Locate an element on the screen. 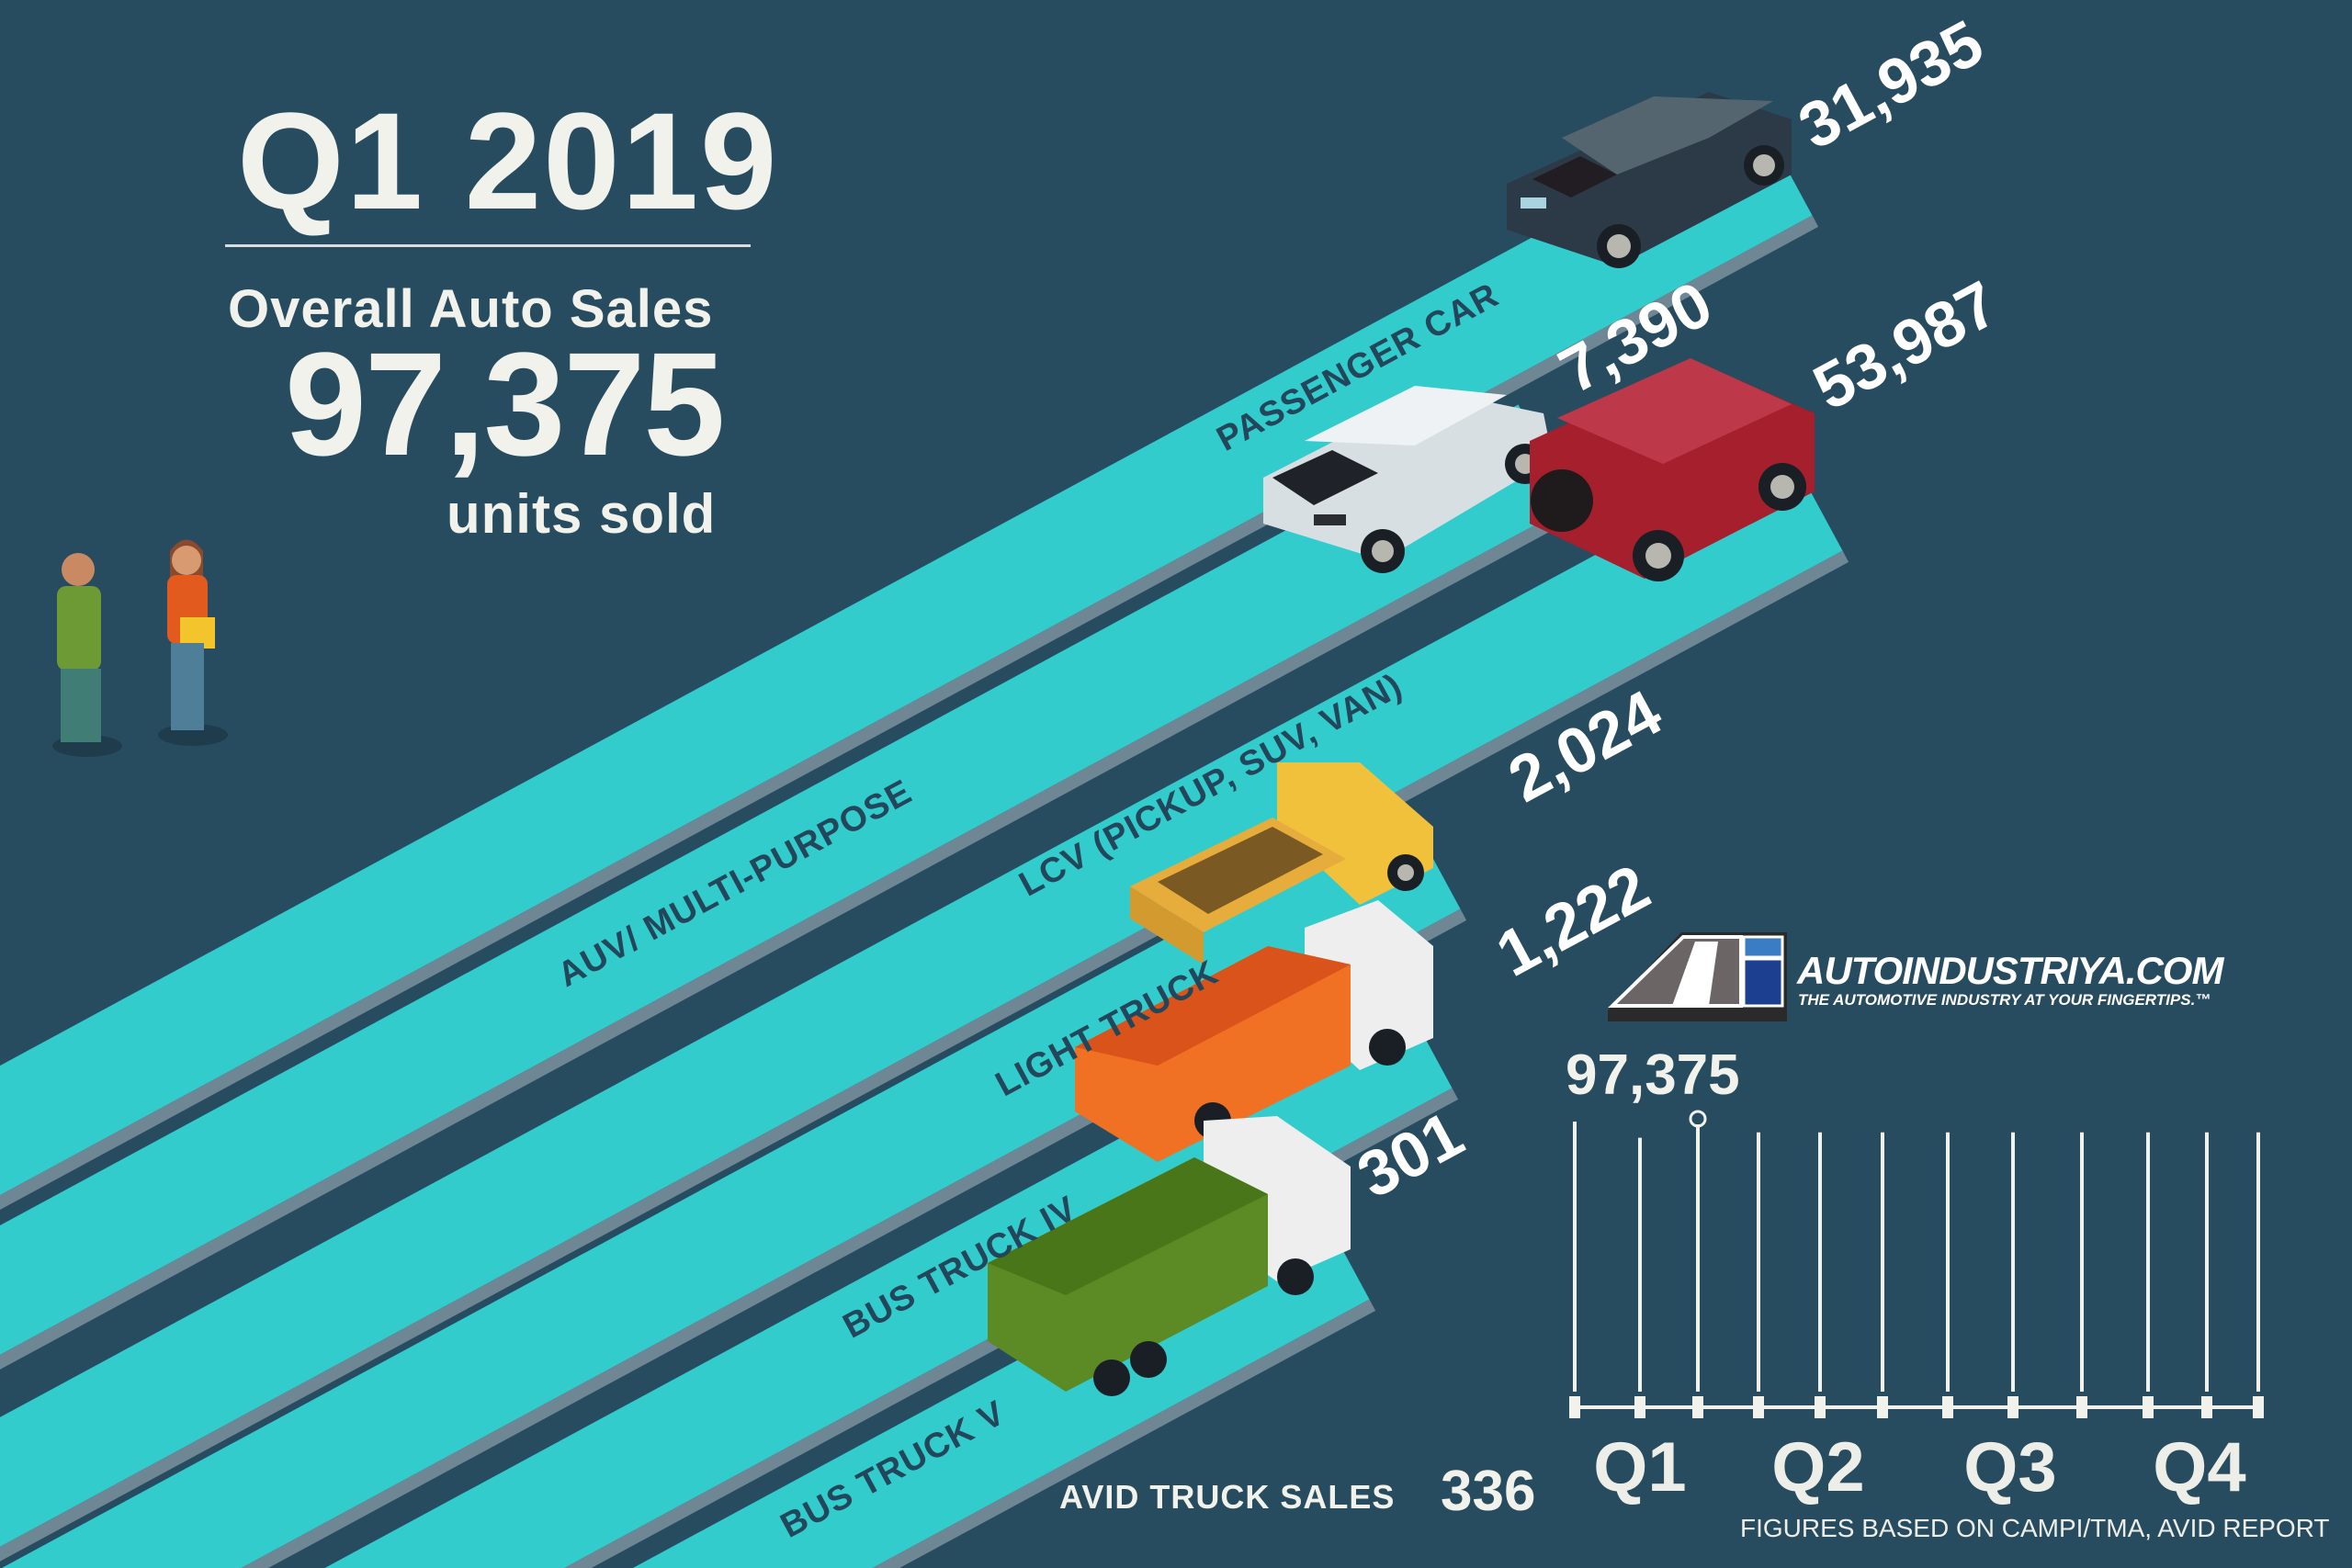  chart-annotation: 97,375 is located at coordinates (1653, 1075).